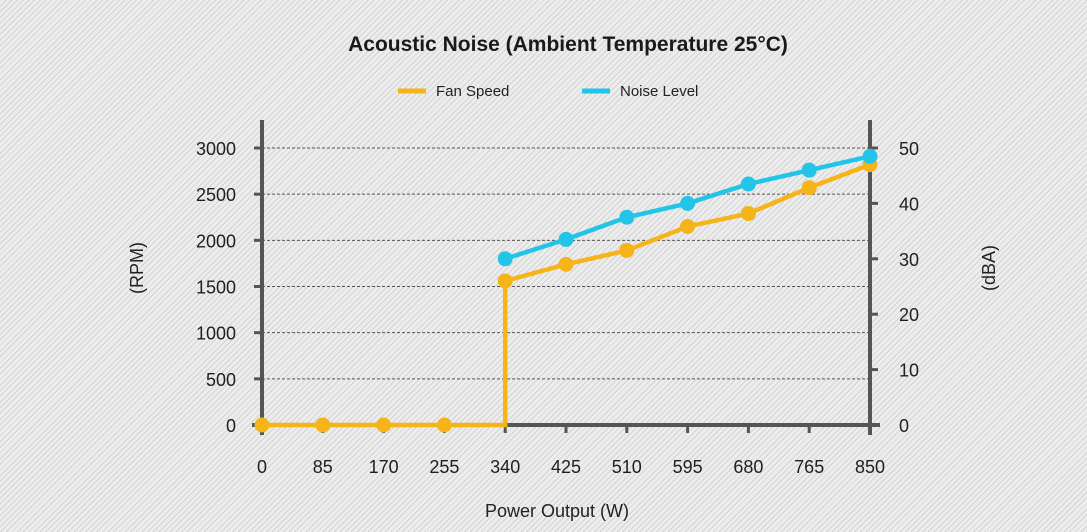  I want to click on right-tick-label: 30, so click(909, 260).